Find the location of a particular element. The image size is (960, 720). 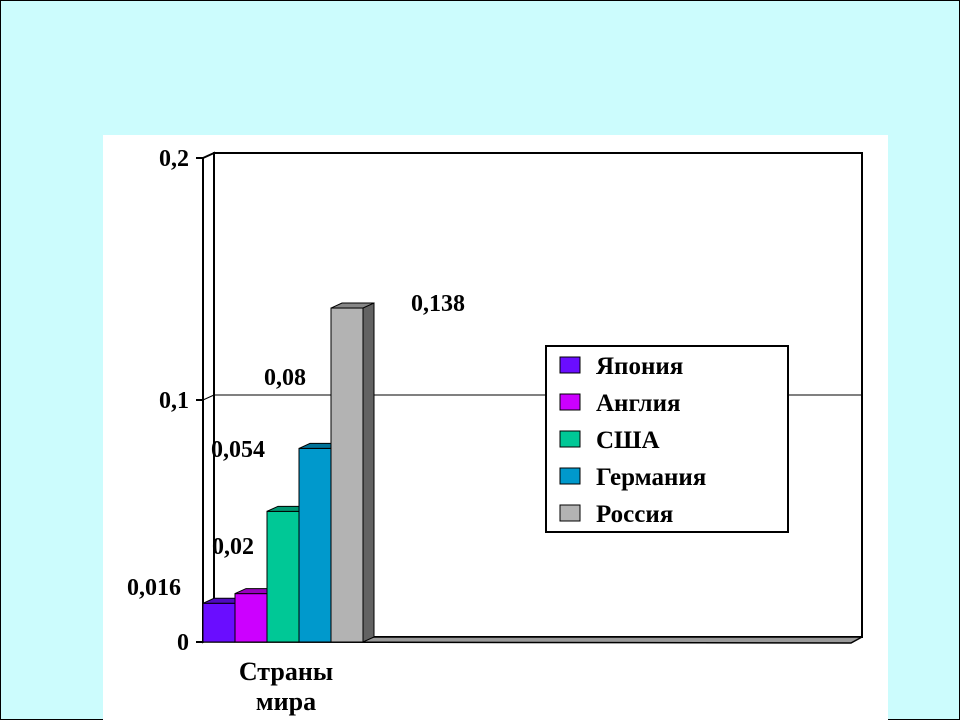

x-category-label: Страны is located at coordinates (286, 671).